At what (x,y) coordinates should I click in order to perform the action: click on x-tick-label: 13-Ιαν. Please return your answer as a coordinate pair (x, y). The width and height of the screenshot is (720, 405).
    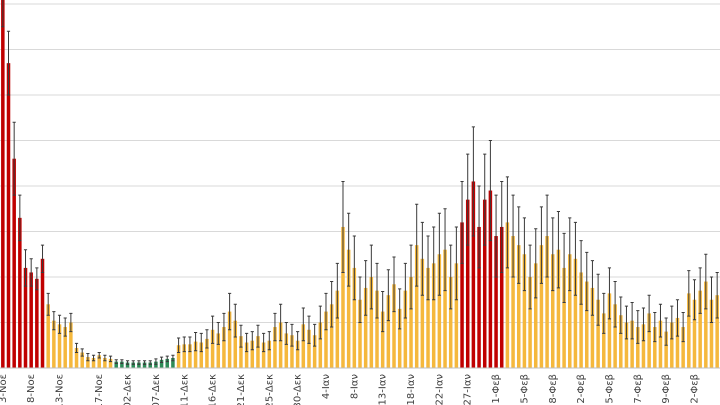
    Looking at the image, I should click on (383, 389).